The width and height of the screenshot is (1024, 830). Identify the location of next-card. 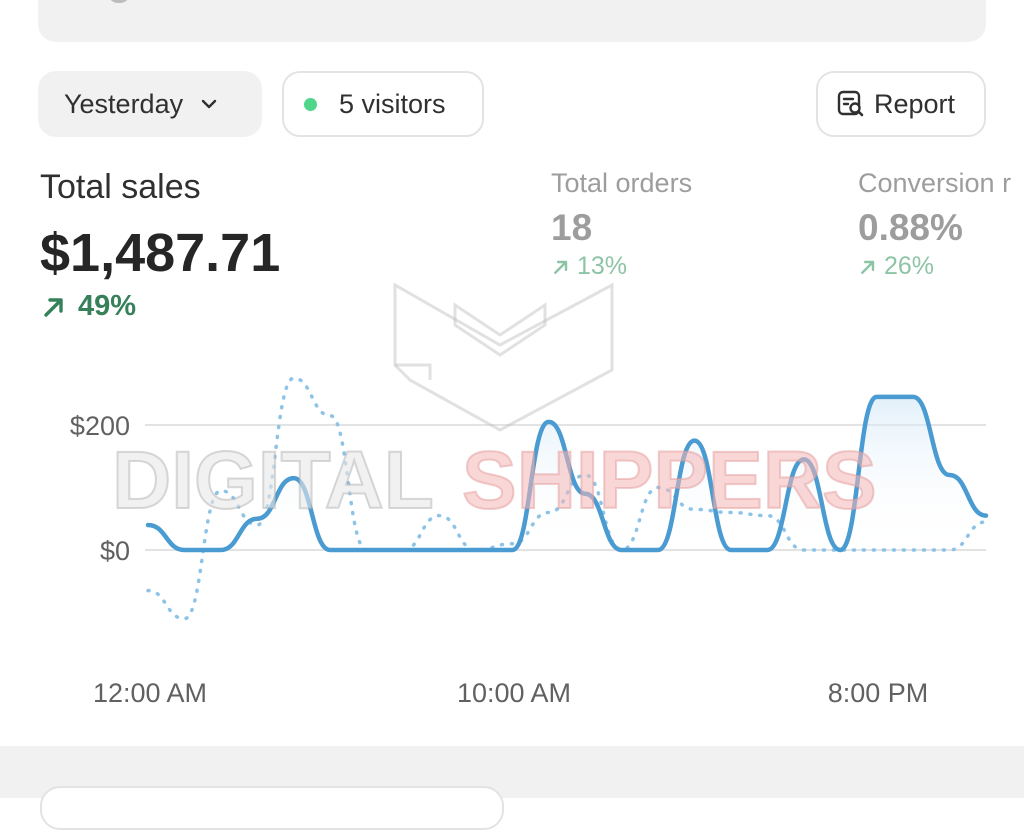
(272, 808).